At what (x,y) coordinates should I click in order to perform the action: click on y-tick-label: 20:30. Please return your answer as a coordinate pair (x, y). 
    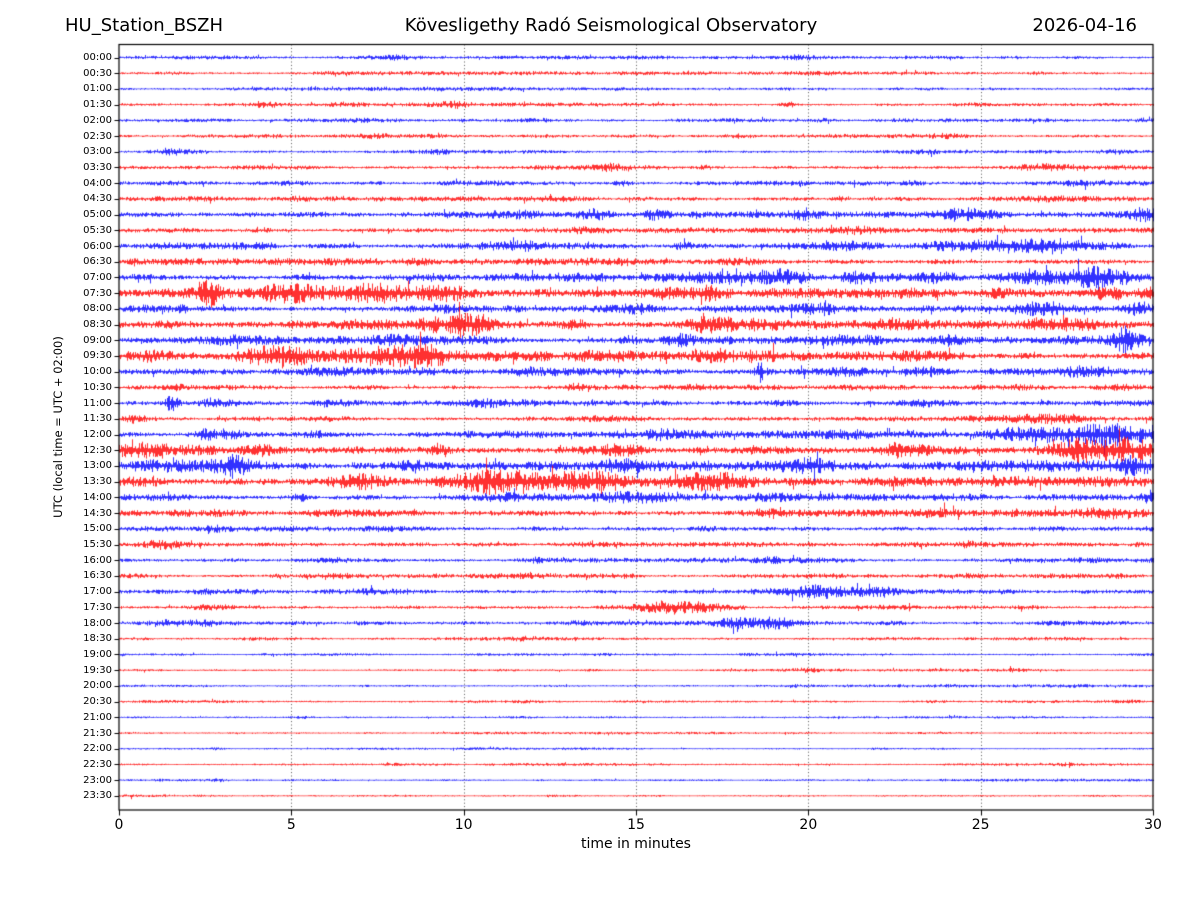
    Looking at the image, I should click on (97, 702).